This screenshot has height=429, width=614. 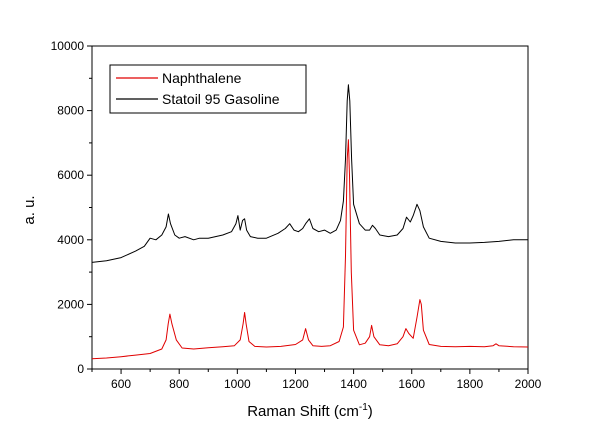 What do you see at coordinates (68, 46) in the screenshot?
I see `y-tick-label-5: 10000` at bounding box center [68, 46].